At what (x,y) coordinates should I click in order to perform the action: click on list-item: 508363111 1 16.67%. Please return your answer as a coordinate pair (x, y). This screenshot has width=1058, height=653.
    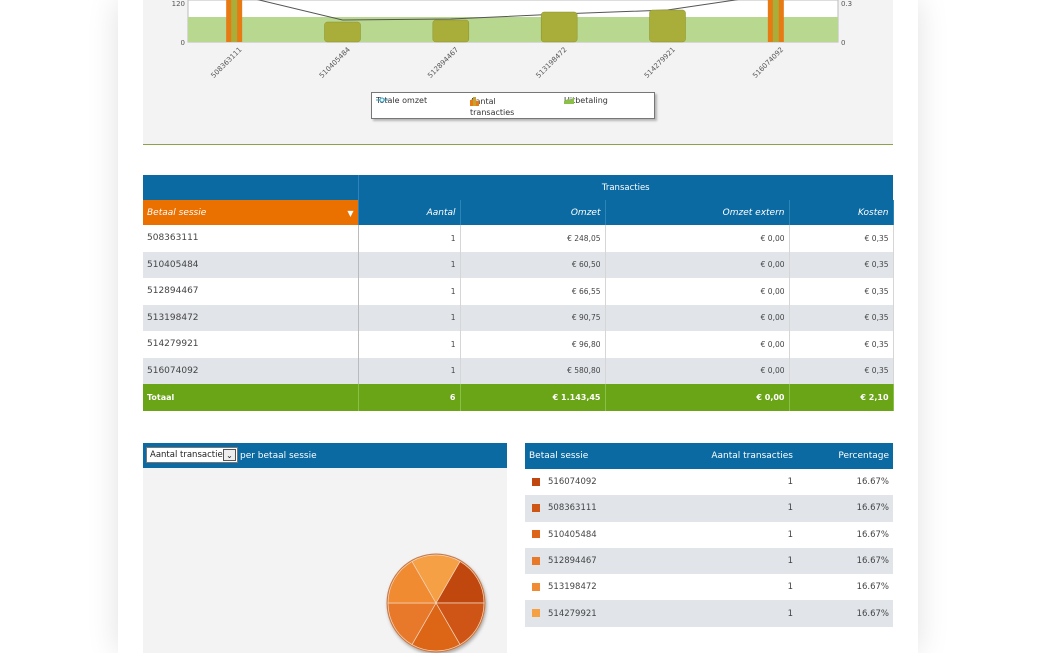
    Looking at the image, I should click on (709, 508).